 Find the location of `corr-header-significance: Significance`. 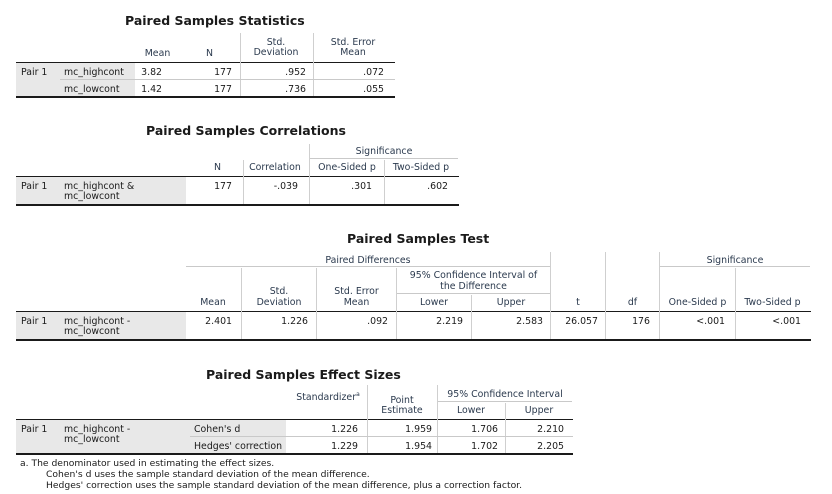

corr-header-significance: Significance is located at coordinates (384, 151).